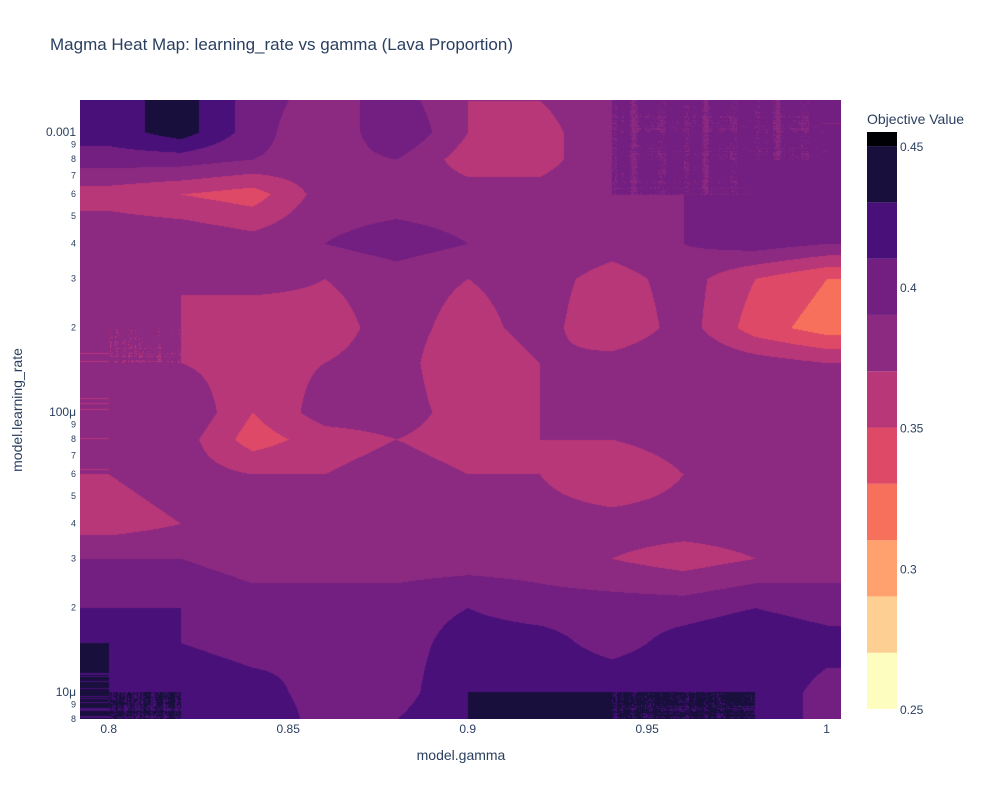  Describe the element at coordinates (912, 710) in the screenshot. I see `colorbar-tick-label: 0.25` at that location.